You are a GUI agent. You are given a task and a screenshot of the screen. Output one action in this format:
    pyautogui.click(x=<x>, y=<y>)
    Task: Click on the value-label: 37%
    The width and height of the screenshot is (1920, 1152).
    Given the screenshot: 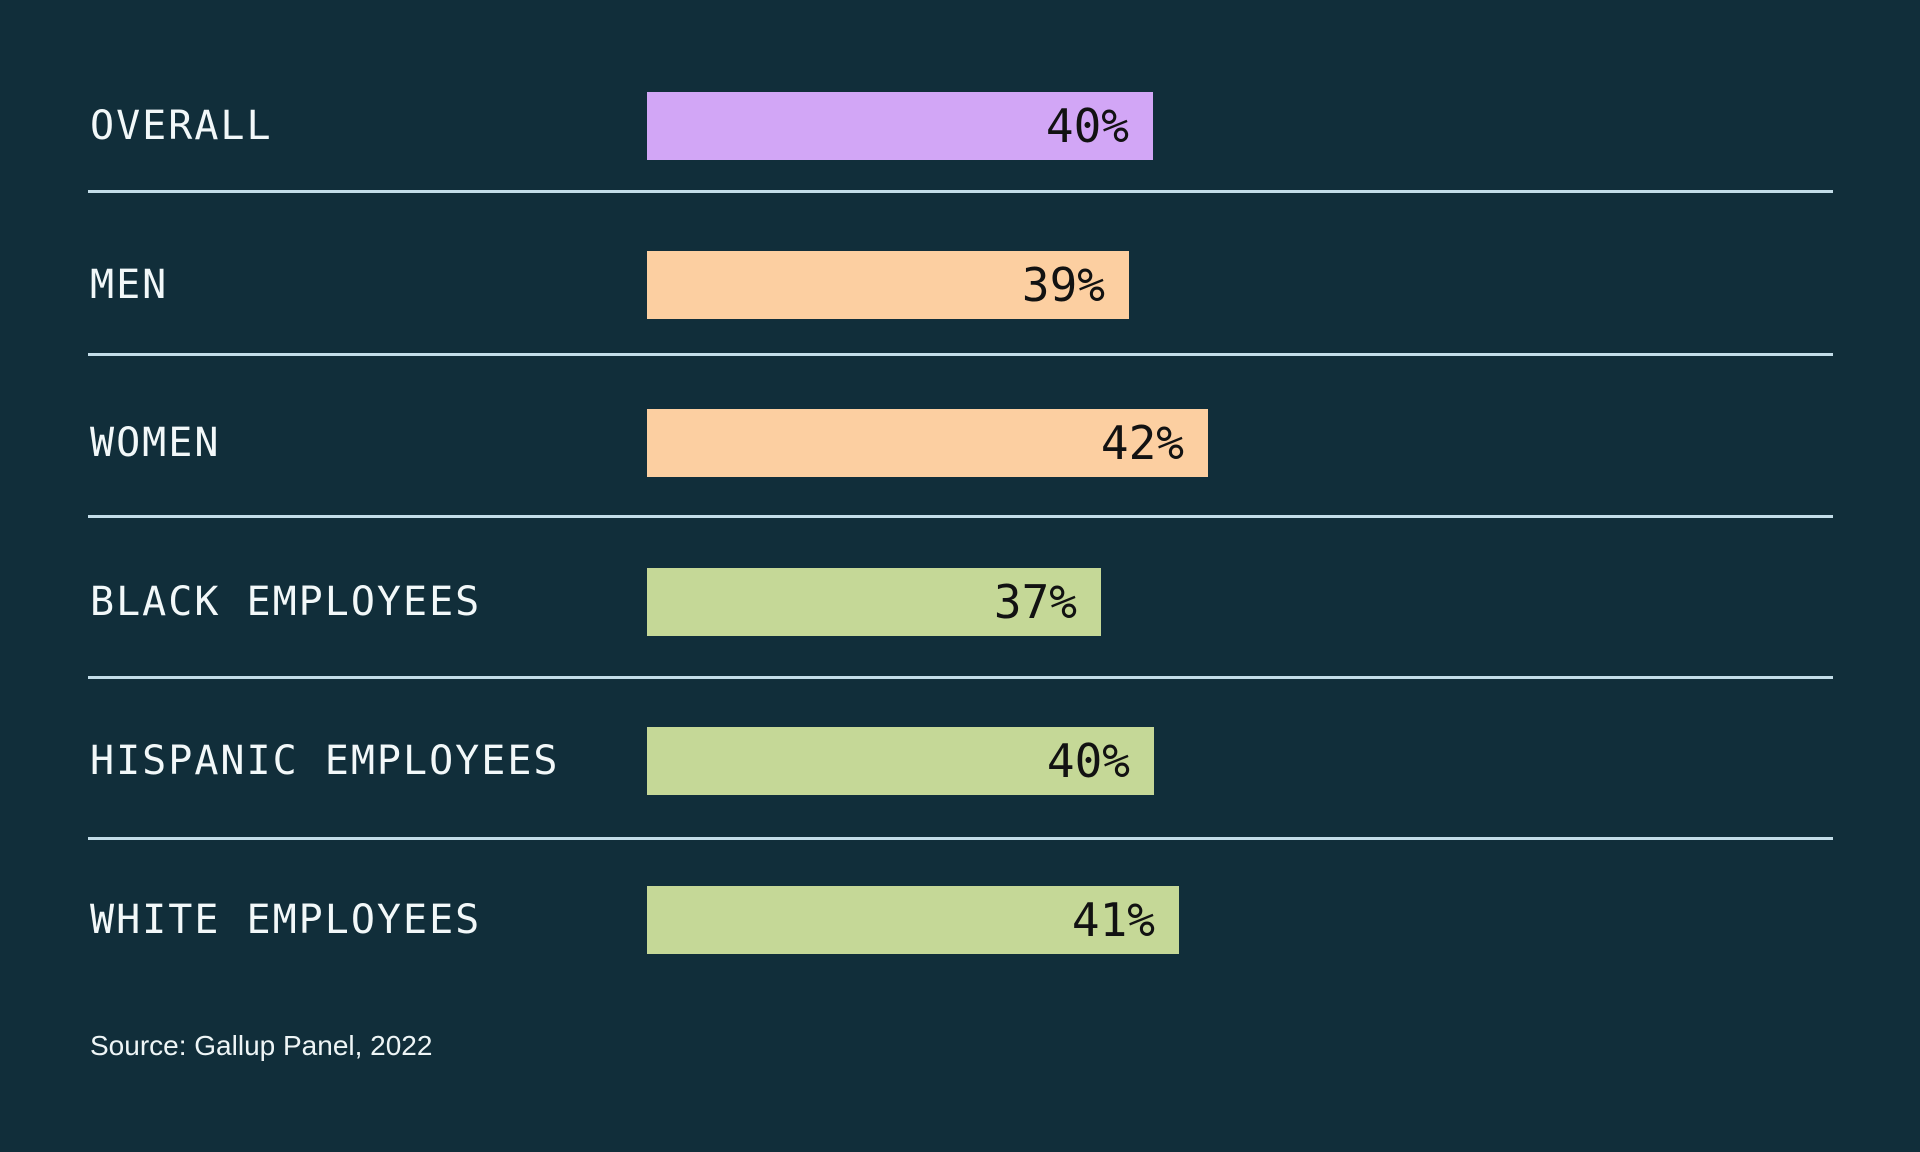 What is the action you would take?
    pyautogui.click(x=1035, y=602)
    